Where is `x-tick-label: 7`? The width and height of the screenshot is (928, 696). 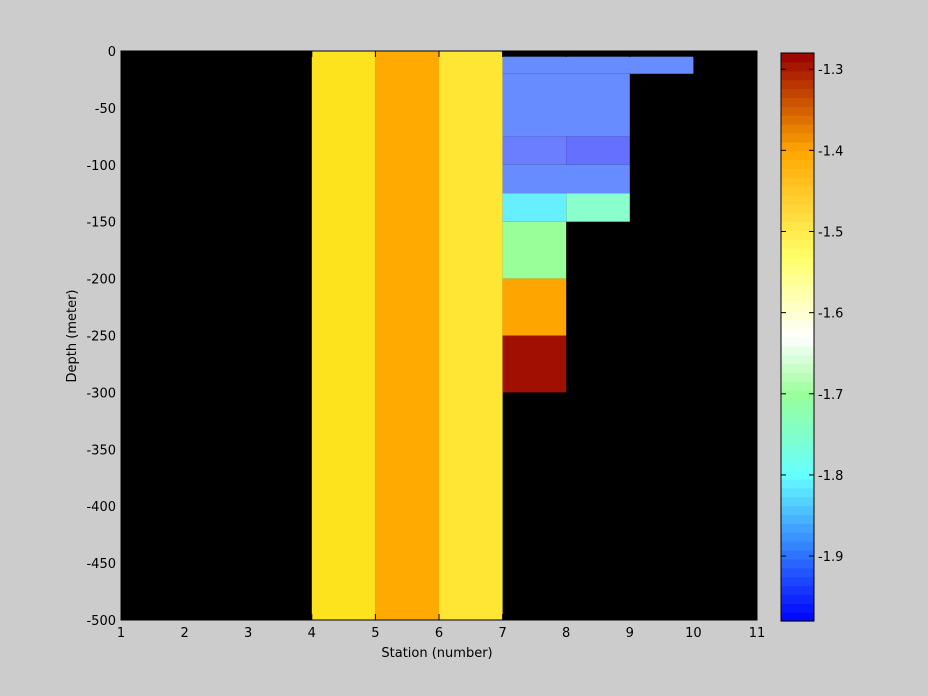
x-tick-label: 7 is located at coordinates (502, 633).